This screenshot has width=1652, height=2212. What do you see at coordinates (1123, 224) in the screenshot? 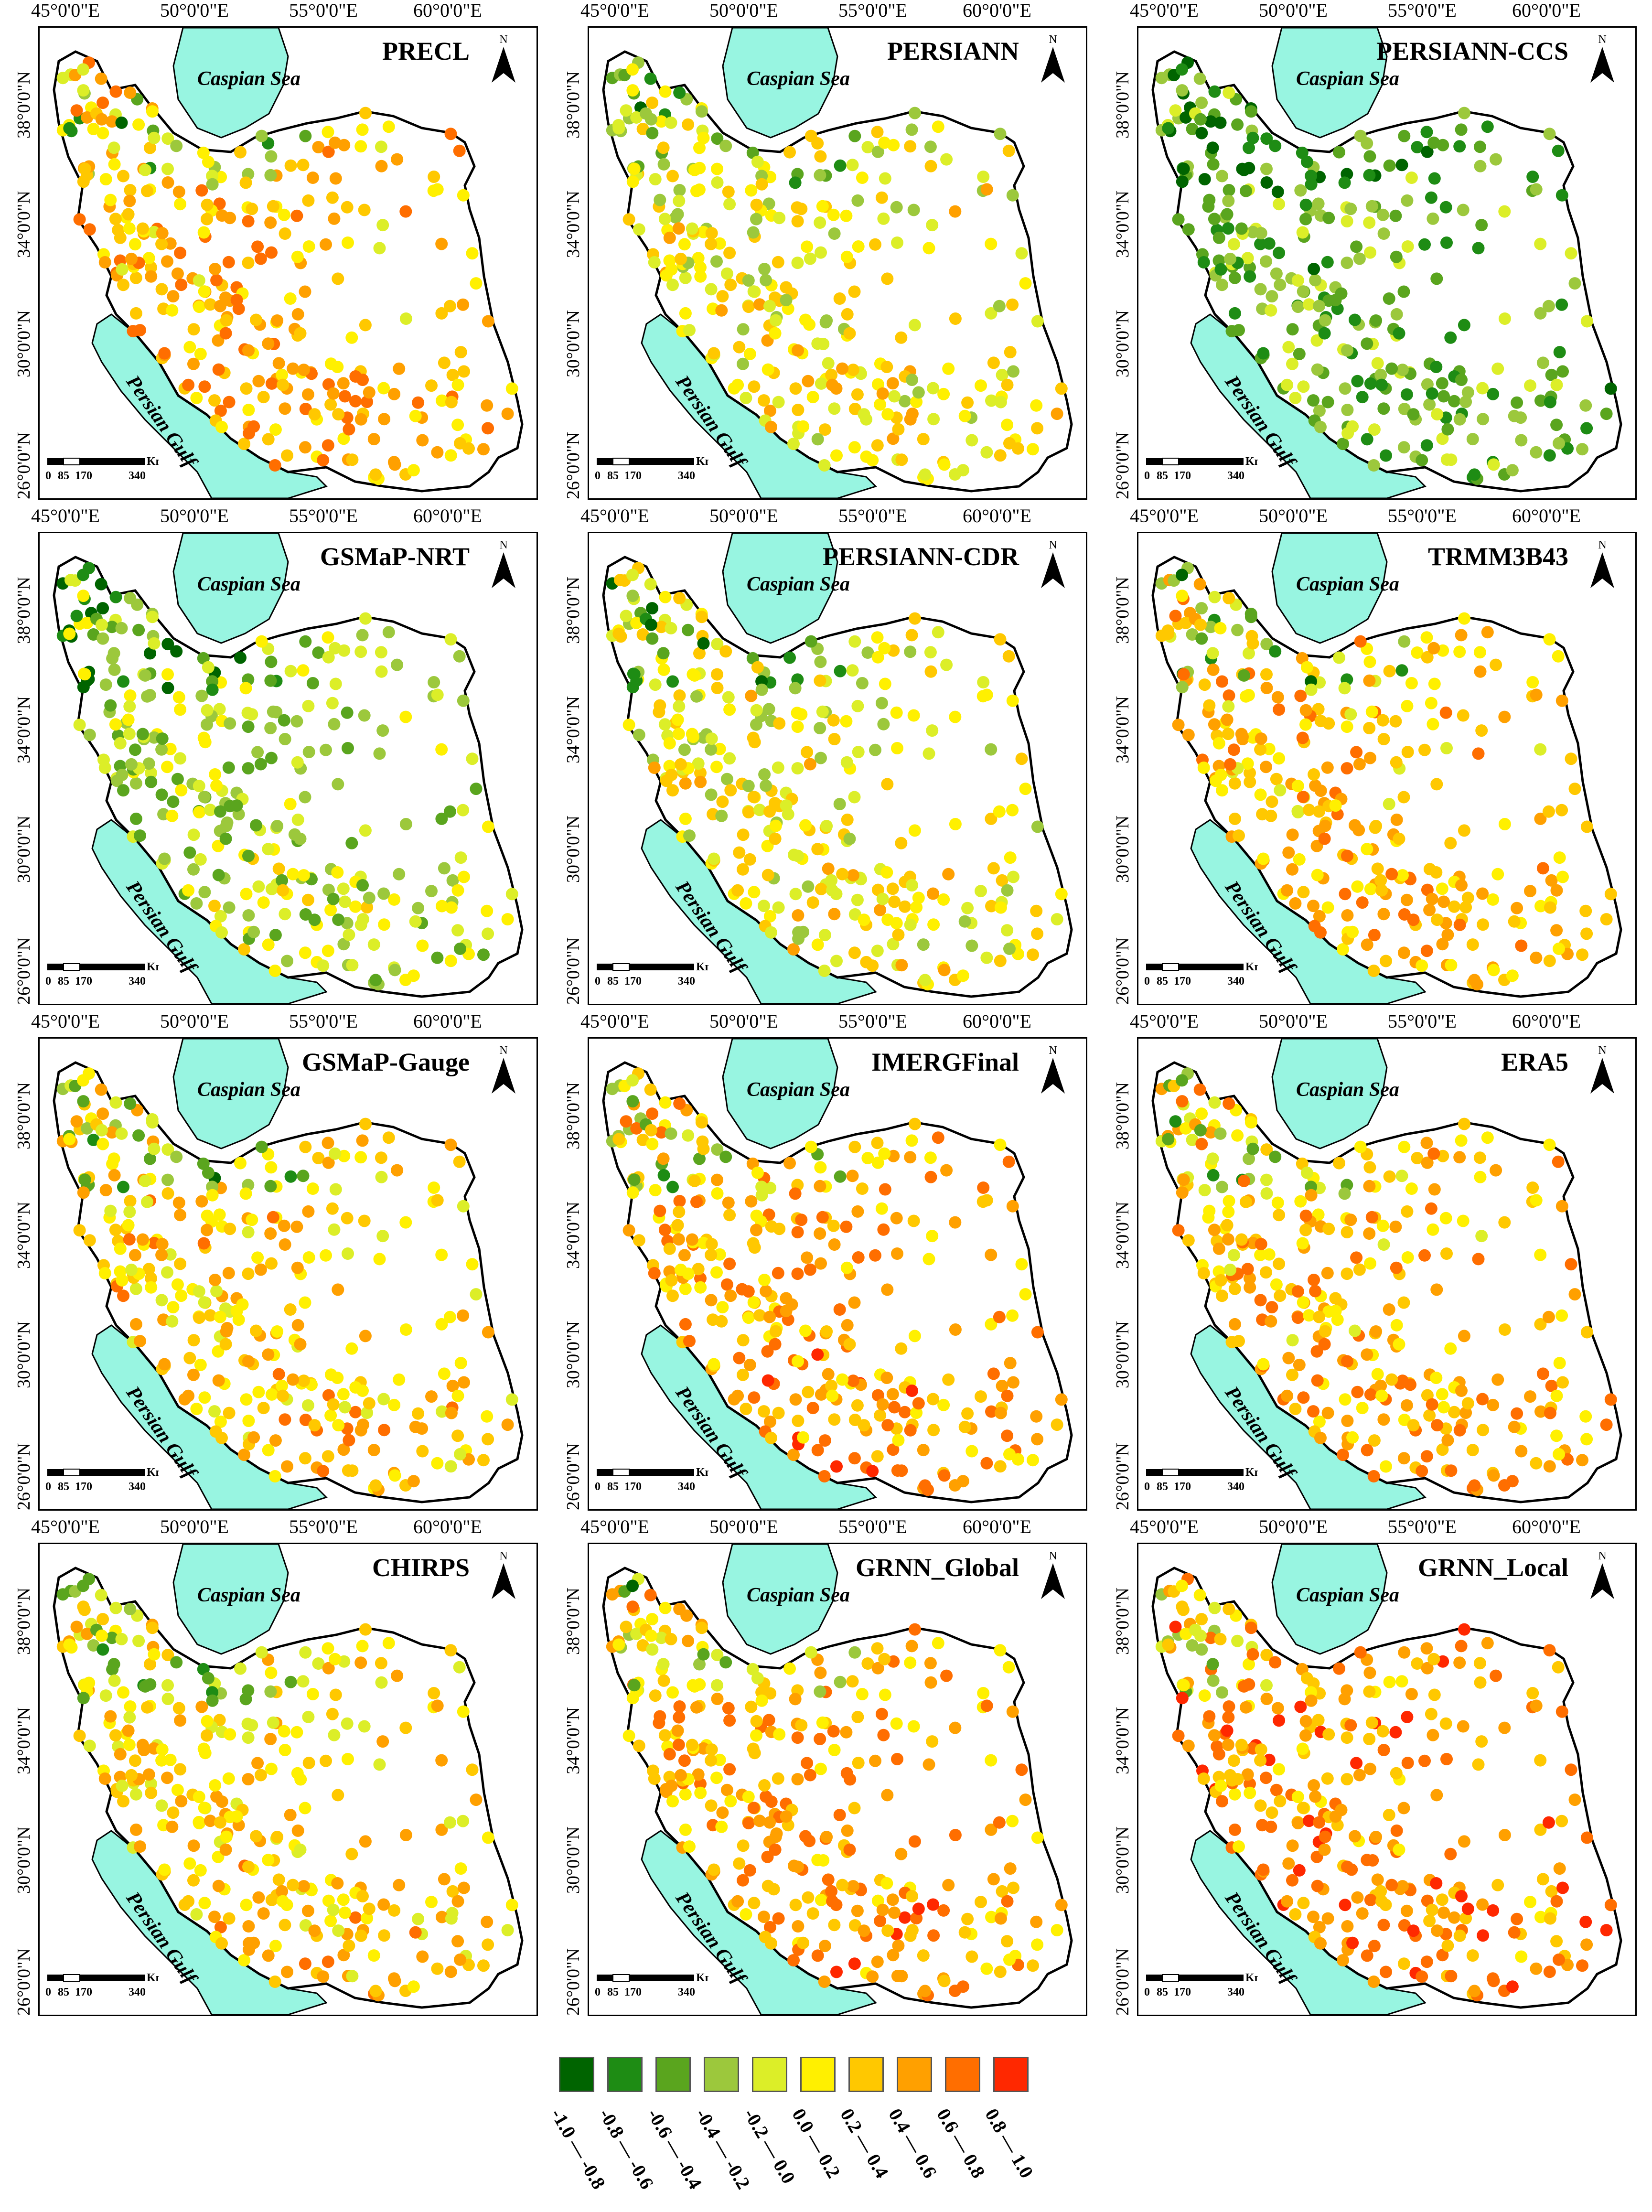
I see `latitude-label: 34°0'0"N` at bounding box center [1123, 224].